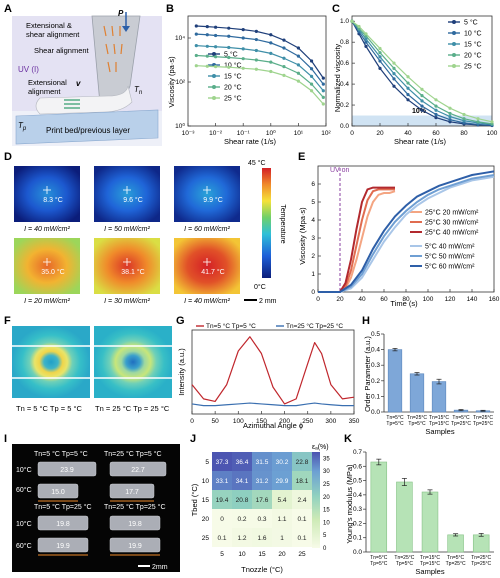  I want to click on uv-label: UV (I), so click(28, 69).